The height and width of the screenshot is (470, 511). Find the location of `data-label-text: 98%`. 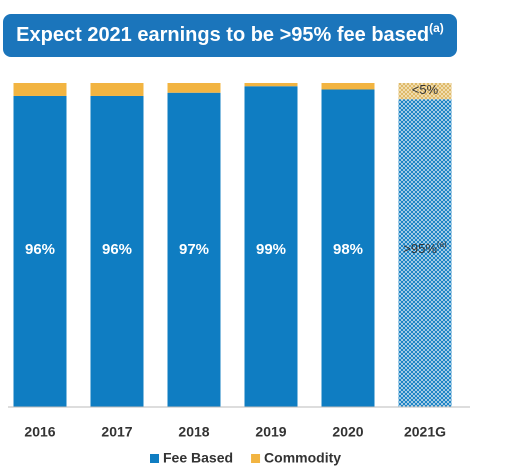

data-label-text: 98% is located at coordinates (348, 249).